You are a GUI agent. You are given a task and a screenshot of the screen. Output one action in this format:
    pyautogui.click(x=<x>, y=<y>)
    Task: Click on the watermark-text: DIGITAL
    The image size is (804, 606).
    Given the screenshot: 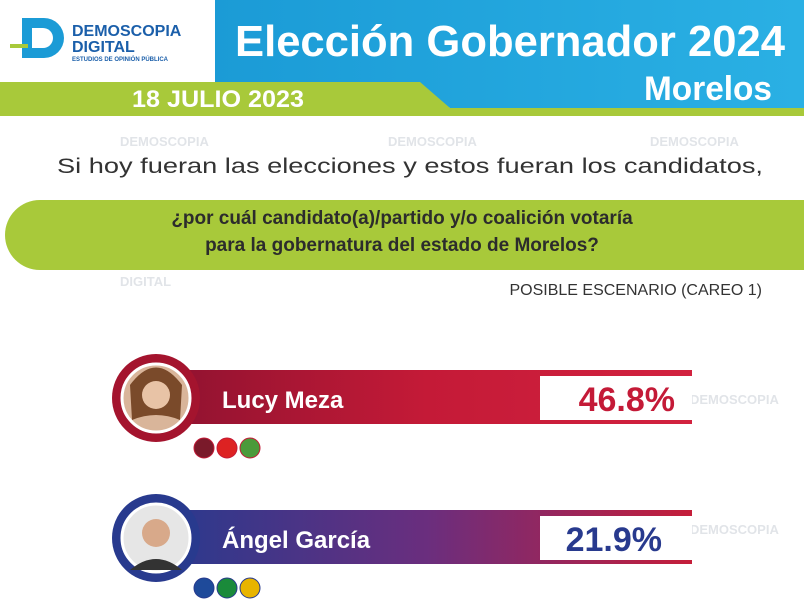 What is the action you would take?
    pyautogui.click(x=145, y=281)
    